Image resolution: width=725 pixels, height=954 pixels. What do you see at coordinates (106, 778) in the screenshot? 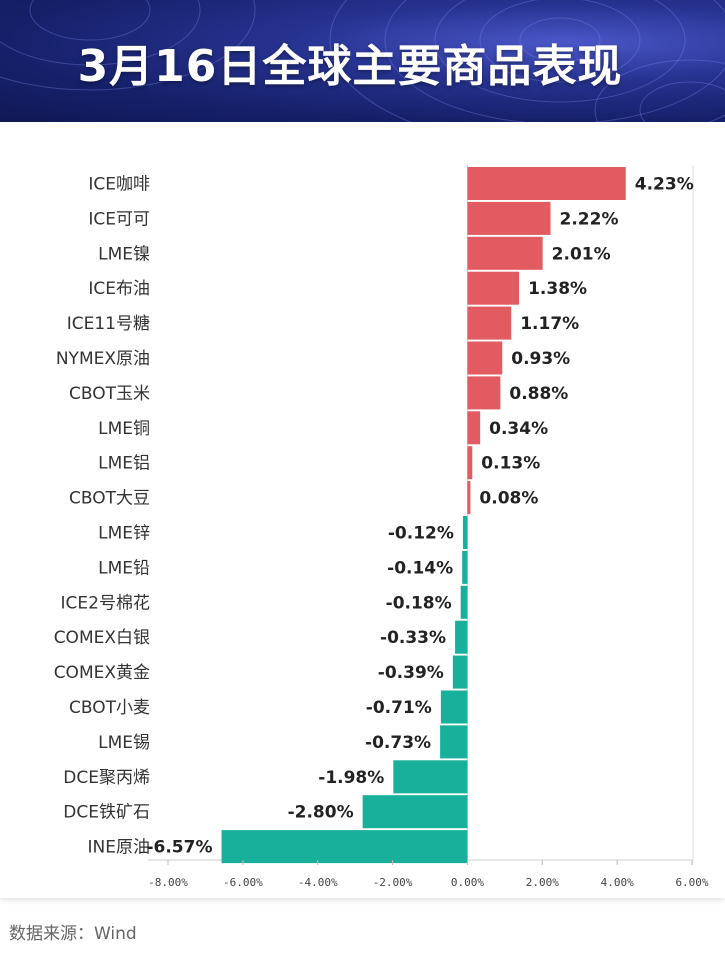
I see `category-label: DCE聚丙烯` at bounding box center [106, 778].